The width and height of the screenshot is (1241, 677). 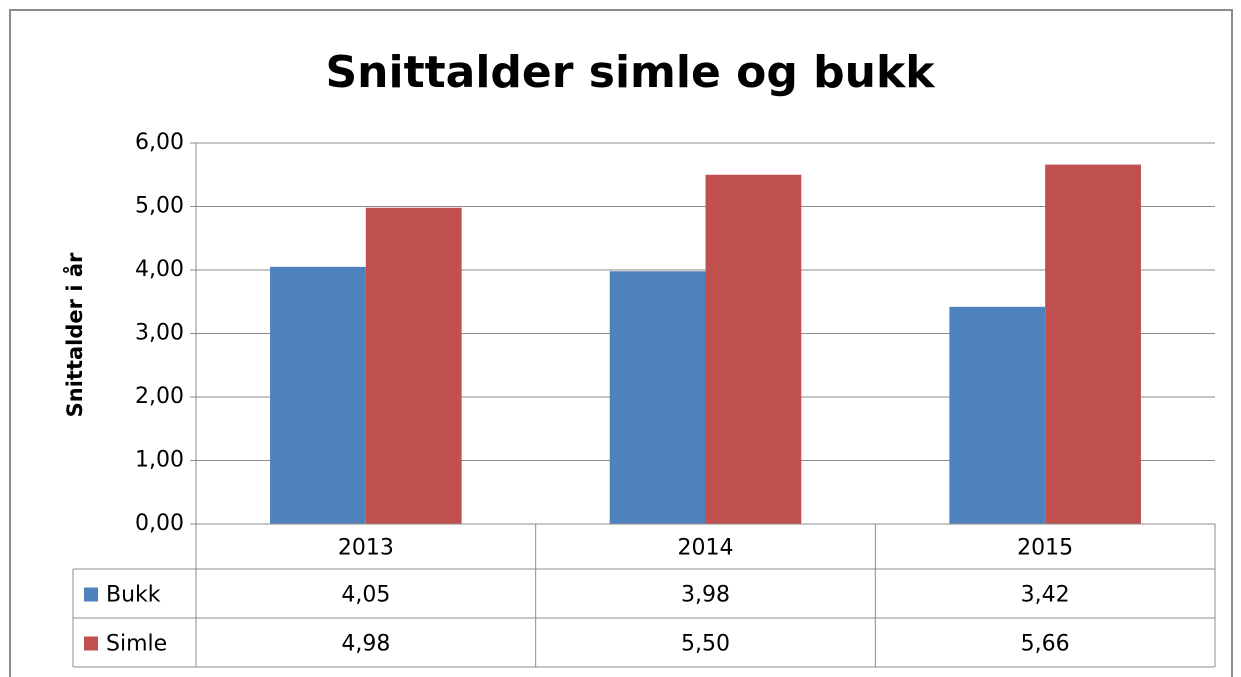 What do you see at coordinates (1045, 548) in the screenshot?
I see `x-tick-label: 2015` at bounding box center [1045, 548].